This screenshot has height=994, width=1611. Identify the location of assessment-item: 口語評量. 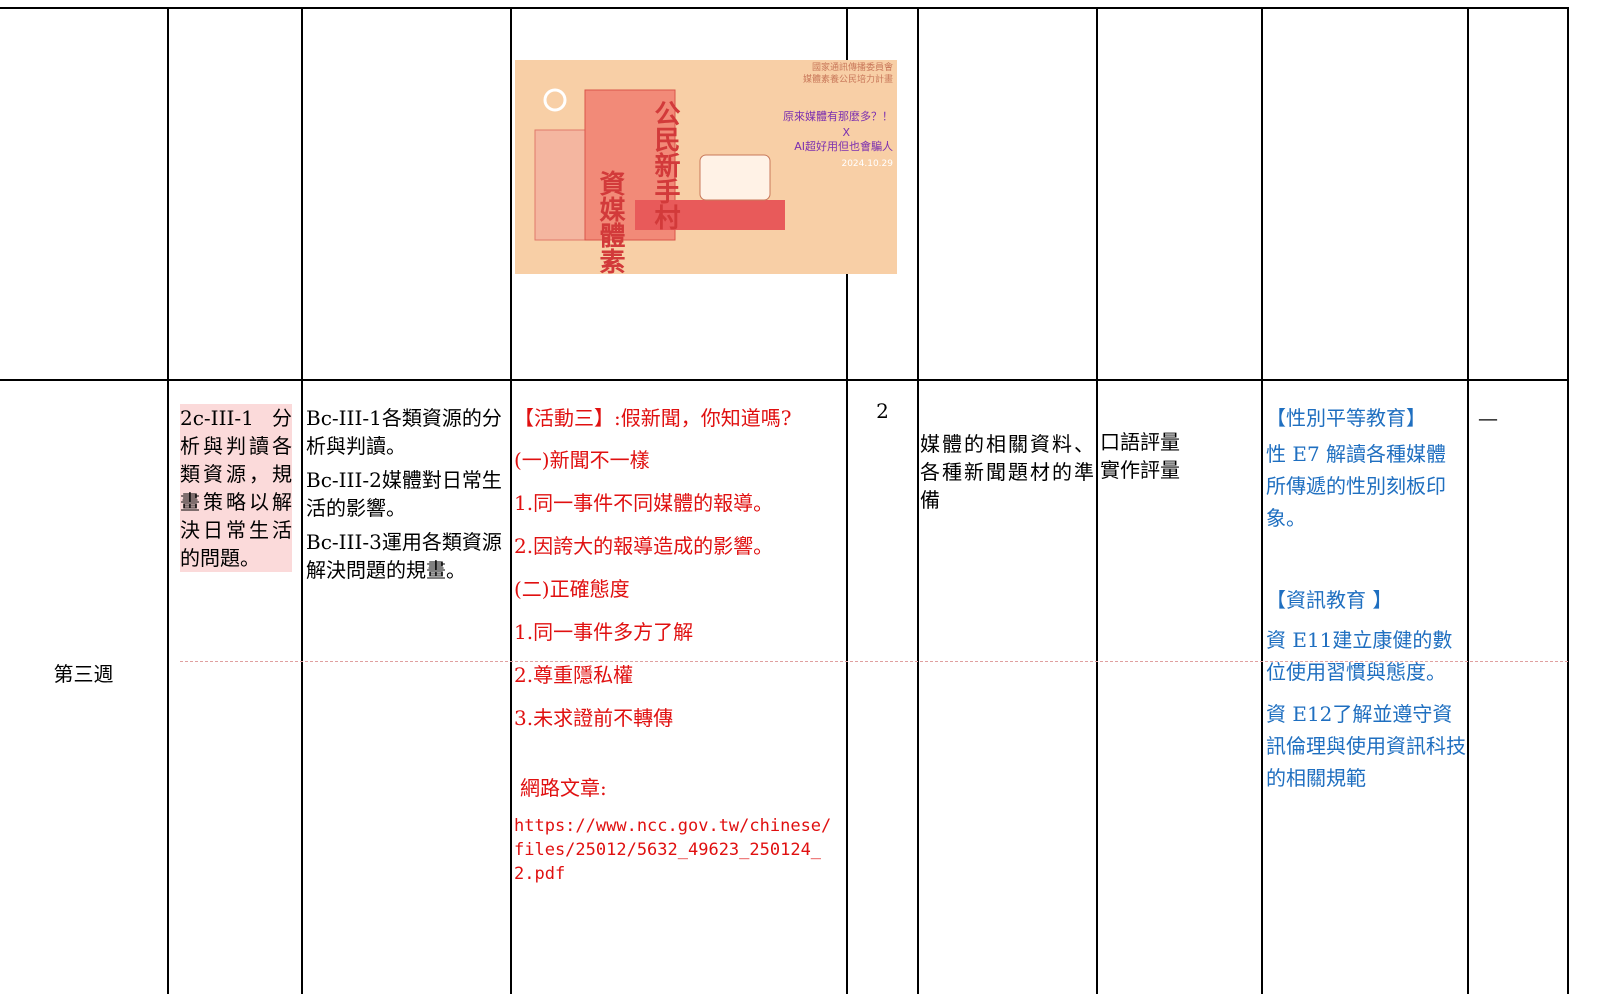
(1140, 442).